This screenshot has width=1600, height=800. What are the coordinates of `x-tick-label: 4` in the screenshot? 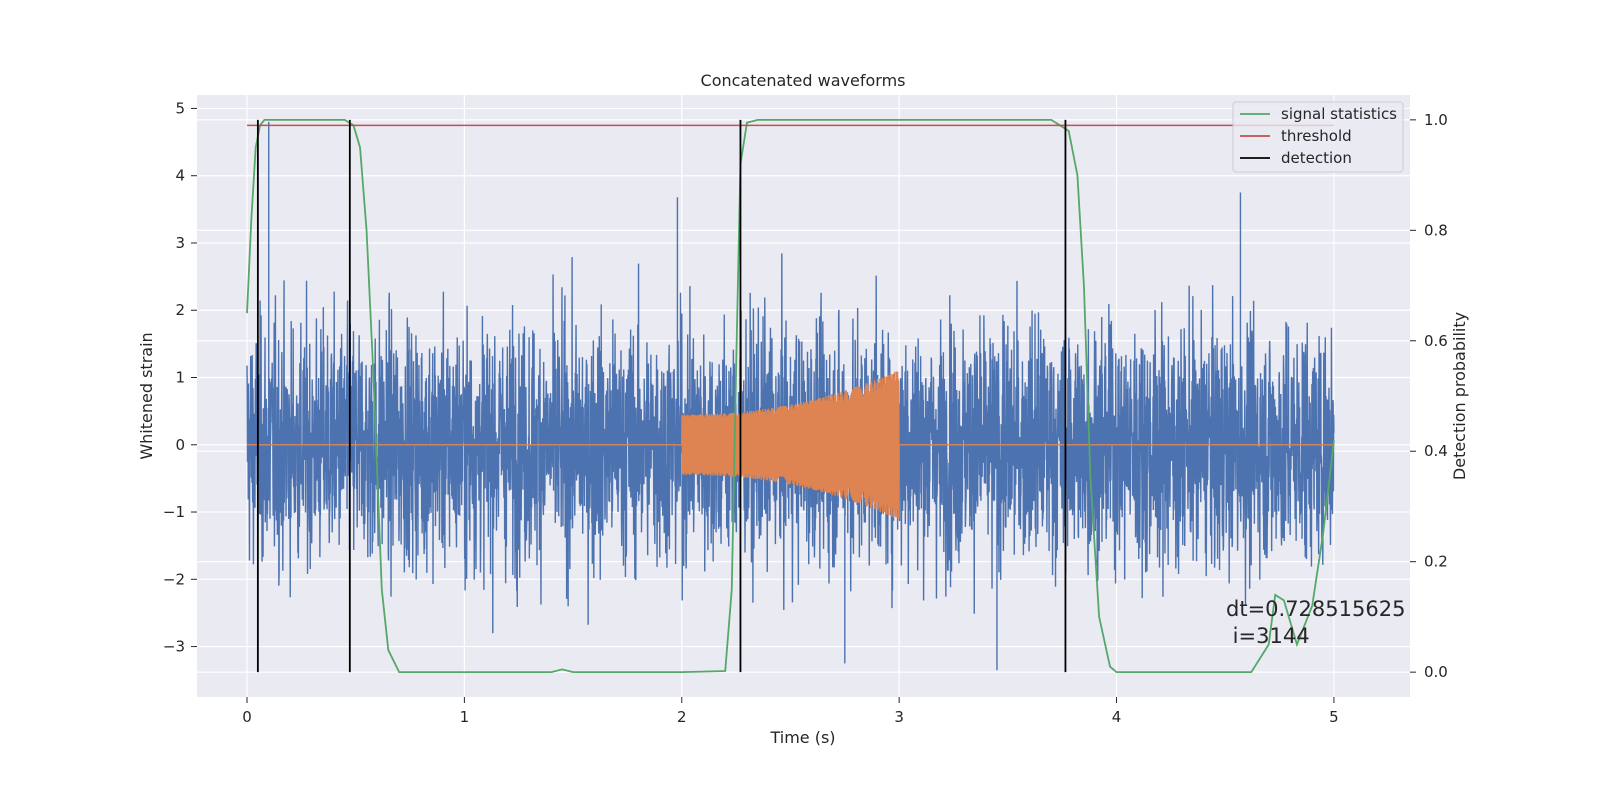 It's located at (1117, 717).